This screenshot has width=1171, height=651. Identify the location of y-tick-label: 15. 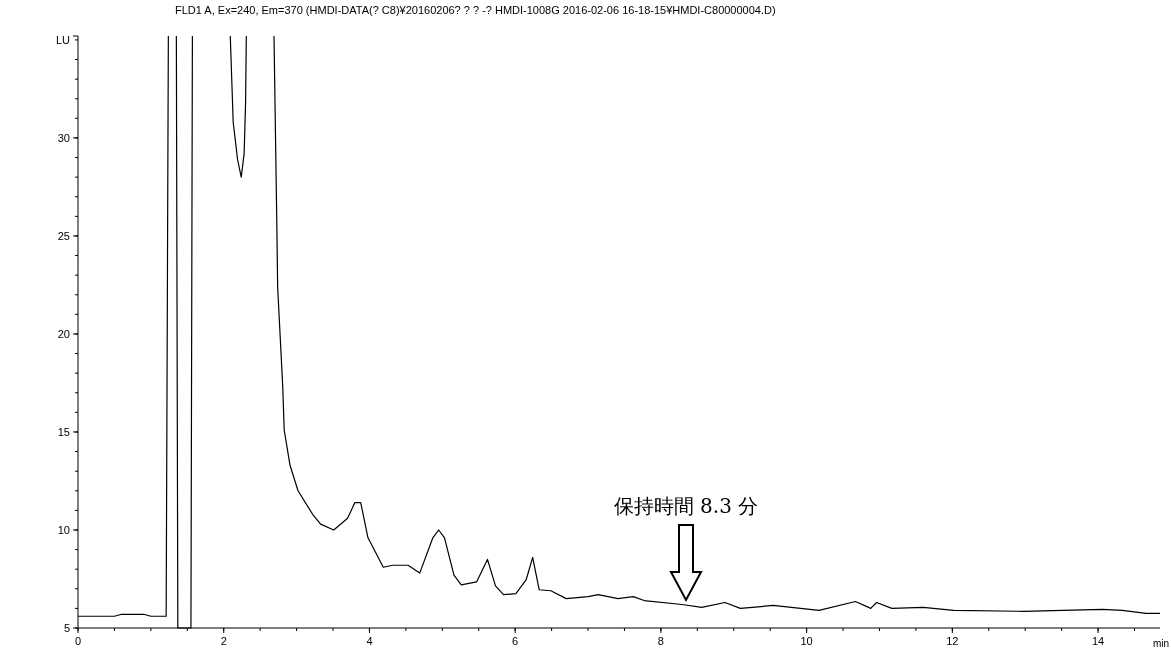
(63, 431).